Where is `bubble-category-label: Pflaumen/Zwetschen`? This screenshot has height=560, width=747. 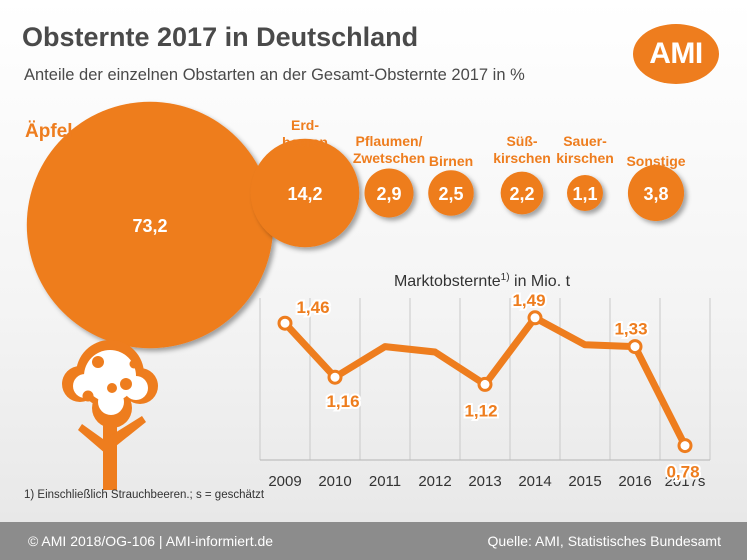 bubble-category-label: Pflaumen/Zwetschen is located at coordinates (389, 149).